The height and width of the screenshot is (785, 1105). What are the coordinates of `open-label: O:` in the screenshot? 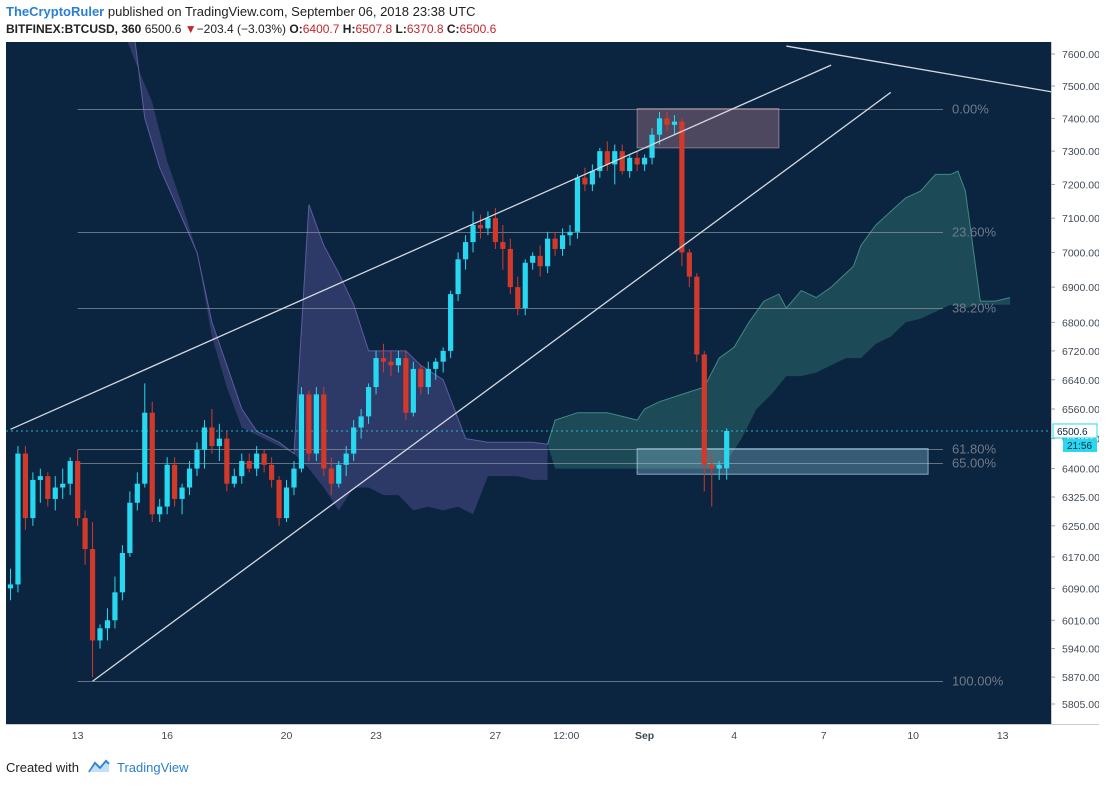 It's located at (296, 29).